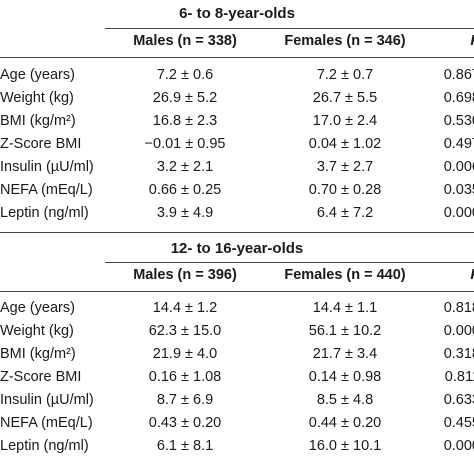  I want to click on females-value: 7.2 ± 0.7, so click(345, 75).